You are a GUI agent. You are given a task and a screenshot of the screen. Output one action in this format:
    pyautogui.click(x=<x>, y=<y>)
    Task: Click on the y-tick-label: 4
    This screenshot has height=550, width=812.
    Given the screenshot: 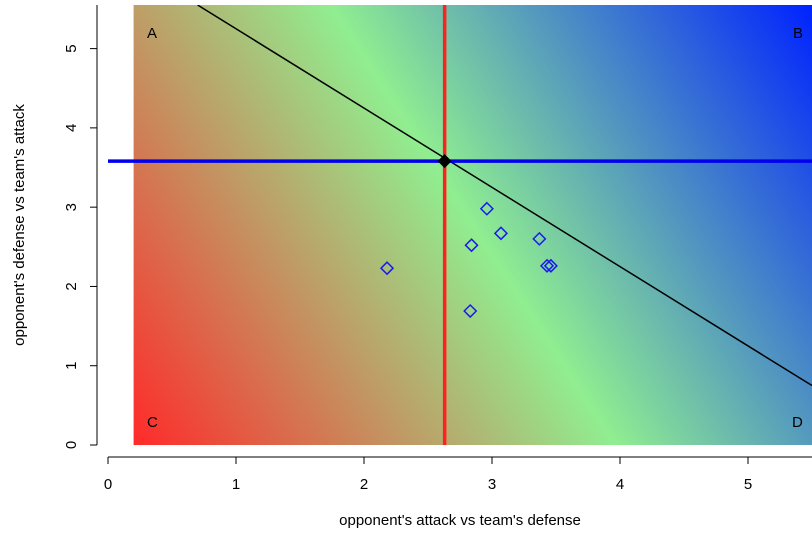 What is the action you would take?
    pyautogui.click(x=71, y=128)
    